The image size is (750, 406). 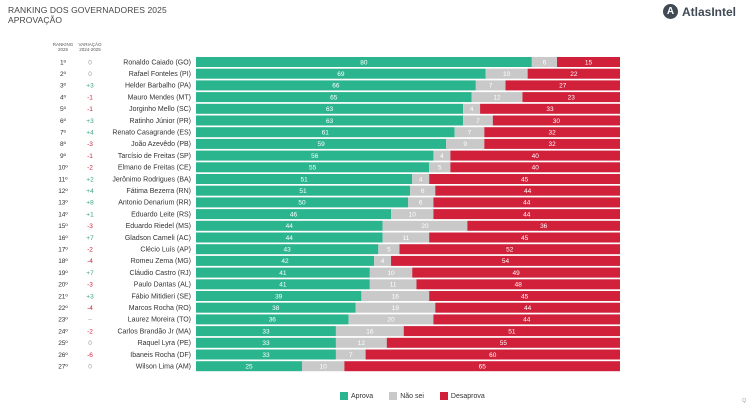 I want to click on rank-label: 21º, so click(x=63, y=296).